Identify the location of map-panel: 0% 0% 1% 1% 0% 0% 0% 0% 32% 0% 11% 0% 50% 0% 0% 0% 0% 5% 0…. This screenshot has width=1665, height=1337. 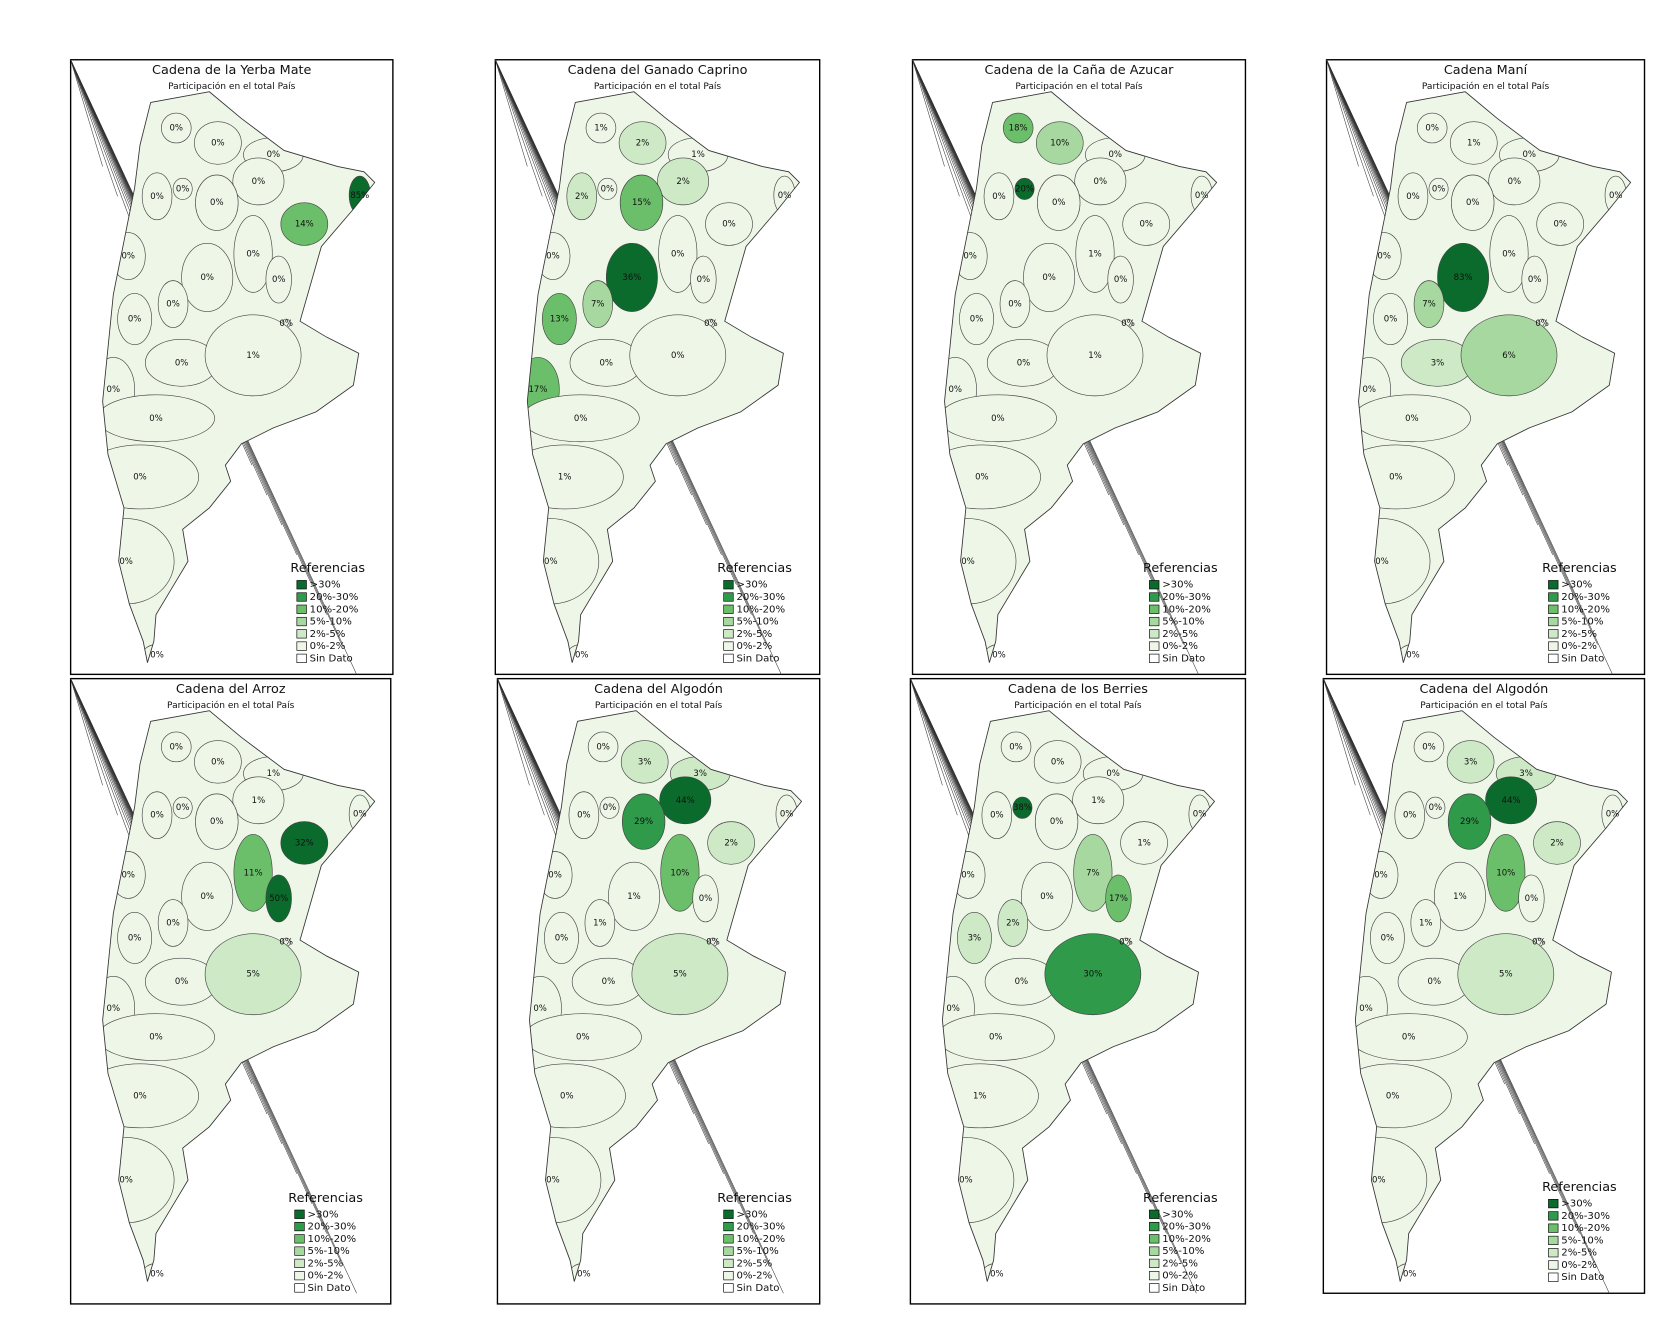
(230, 991).